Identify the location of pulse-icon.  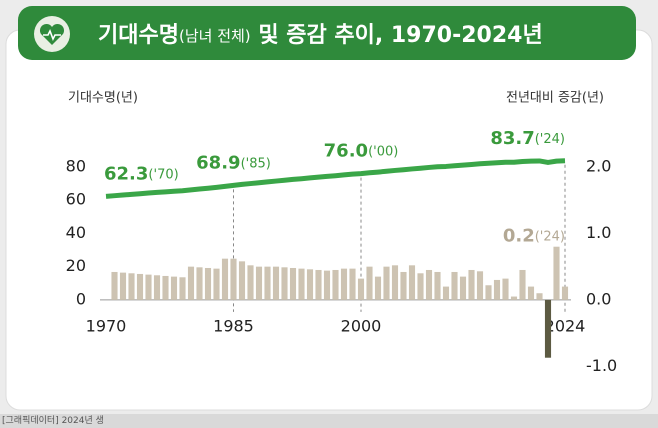
(52, 35).